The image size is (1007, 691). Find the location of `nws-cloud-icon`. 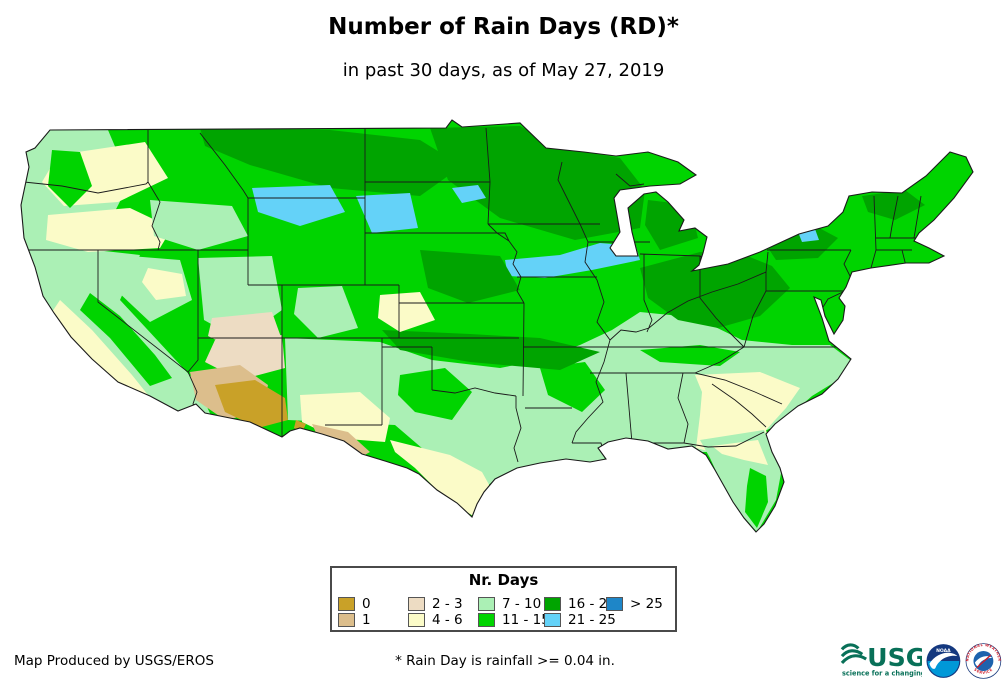

nws-cloud-icon is located at coordinates (984, 661).